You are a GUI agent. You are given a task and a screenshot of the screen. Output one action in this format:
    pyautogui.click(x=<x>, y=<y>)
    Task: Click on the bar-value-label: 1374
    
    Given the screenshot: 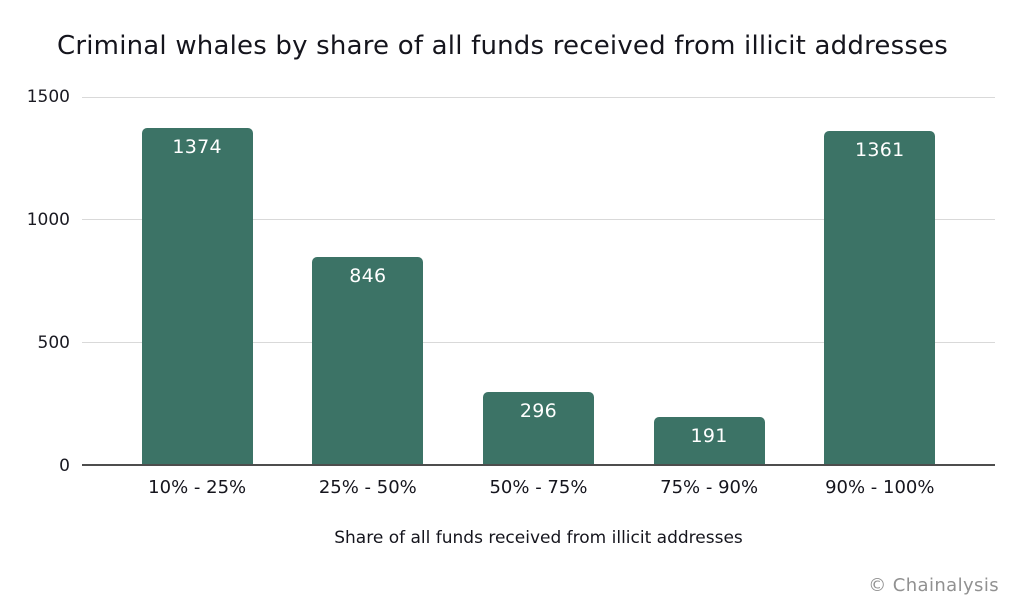 What is the action you would take?
    pyautogui.click(x=197, y=146)
    